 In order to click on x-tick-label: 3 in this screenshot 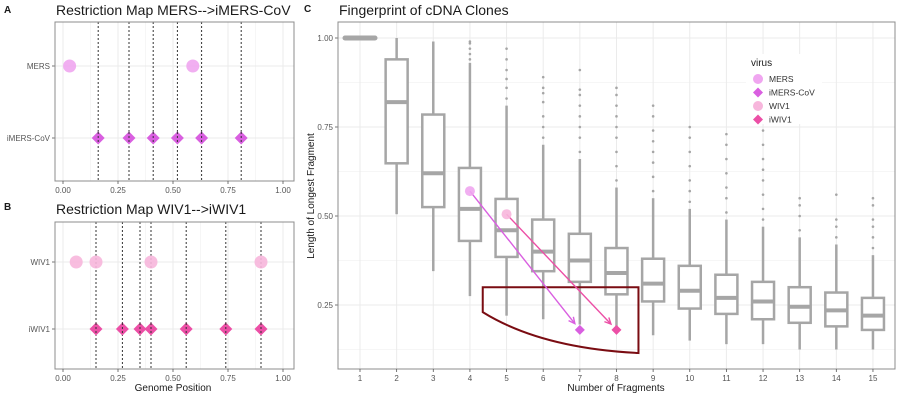, I will do `click(433, 378)`.